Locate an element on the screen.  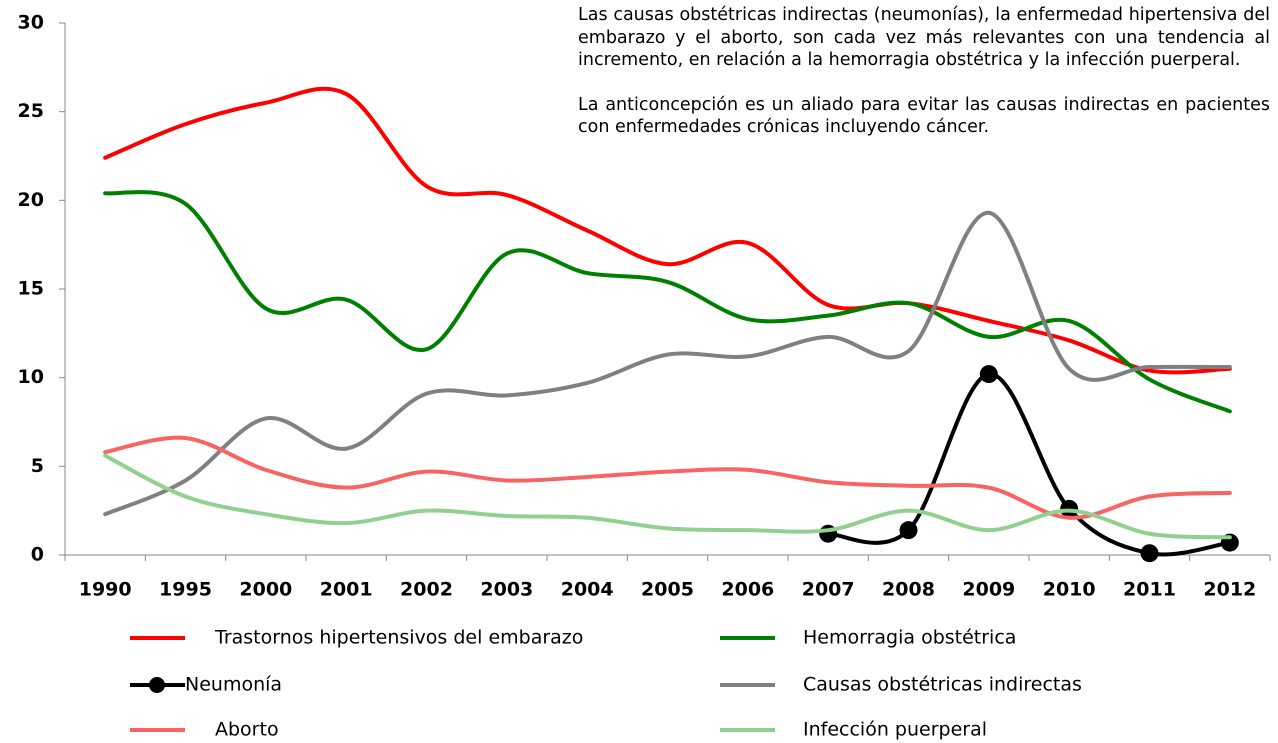
y-tick-label: 20 is located at coordinates (31, 200).